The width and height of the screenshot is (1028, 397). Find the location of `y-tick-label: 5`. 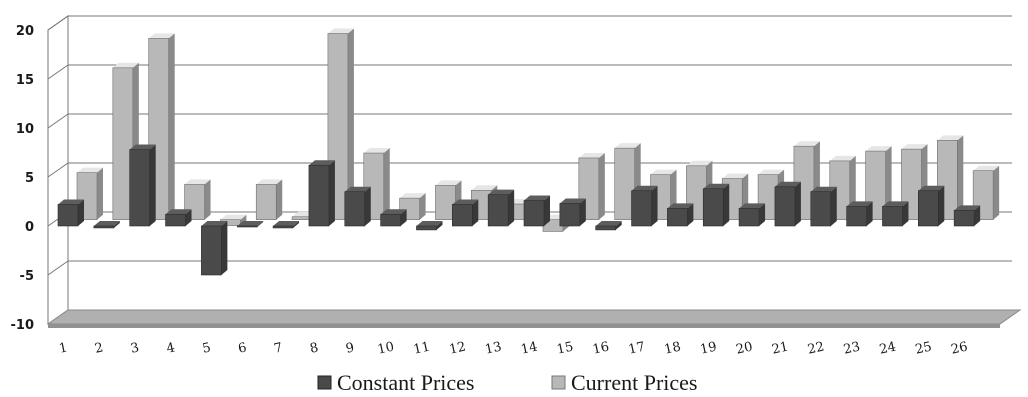

y-tick-label: 5 is located at coordinates (29, 178).